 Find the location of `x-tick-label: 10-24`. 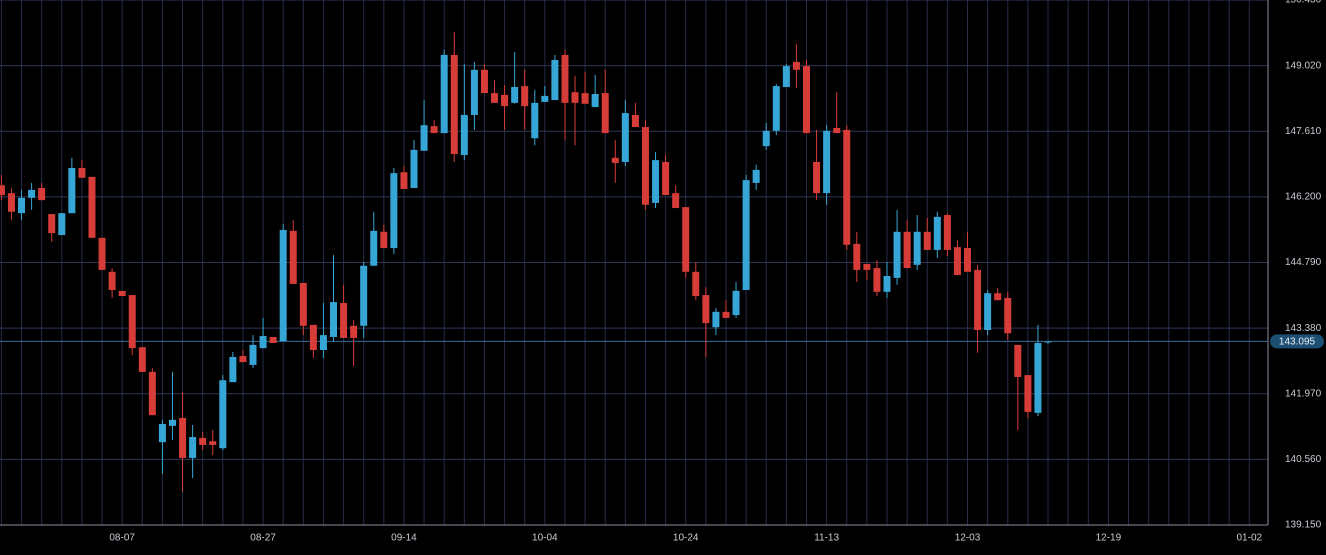

x-tick-label: 10-24 is located at coordinates (686, 538).